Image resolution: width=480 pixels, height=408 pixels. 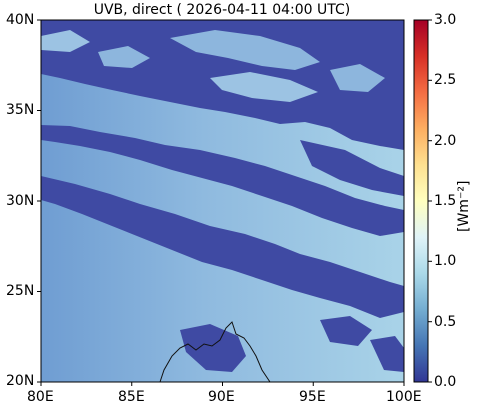 I want to click on lon-tick-label: 95E, so click(x=312, y=397).